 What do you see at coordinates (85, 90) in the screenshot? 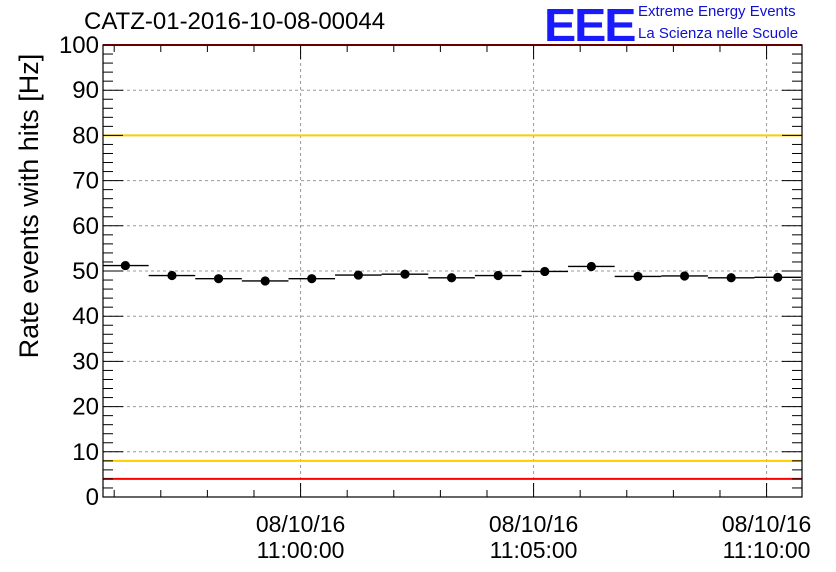
I see `y-tick-label: 90` at bounding box center [85, 90].